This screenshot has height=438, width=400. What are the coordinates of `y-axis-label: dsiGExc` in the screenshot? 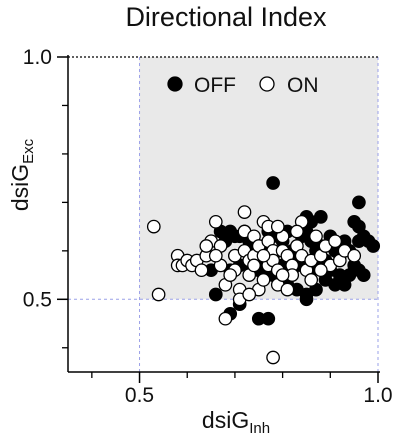 It's located at (22, 174).